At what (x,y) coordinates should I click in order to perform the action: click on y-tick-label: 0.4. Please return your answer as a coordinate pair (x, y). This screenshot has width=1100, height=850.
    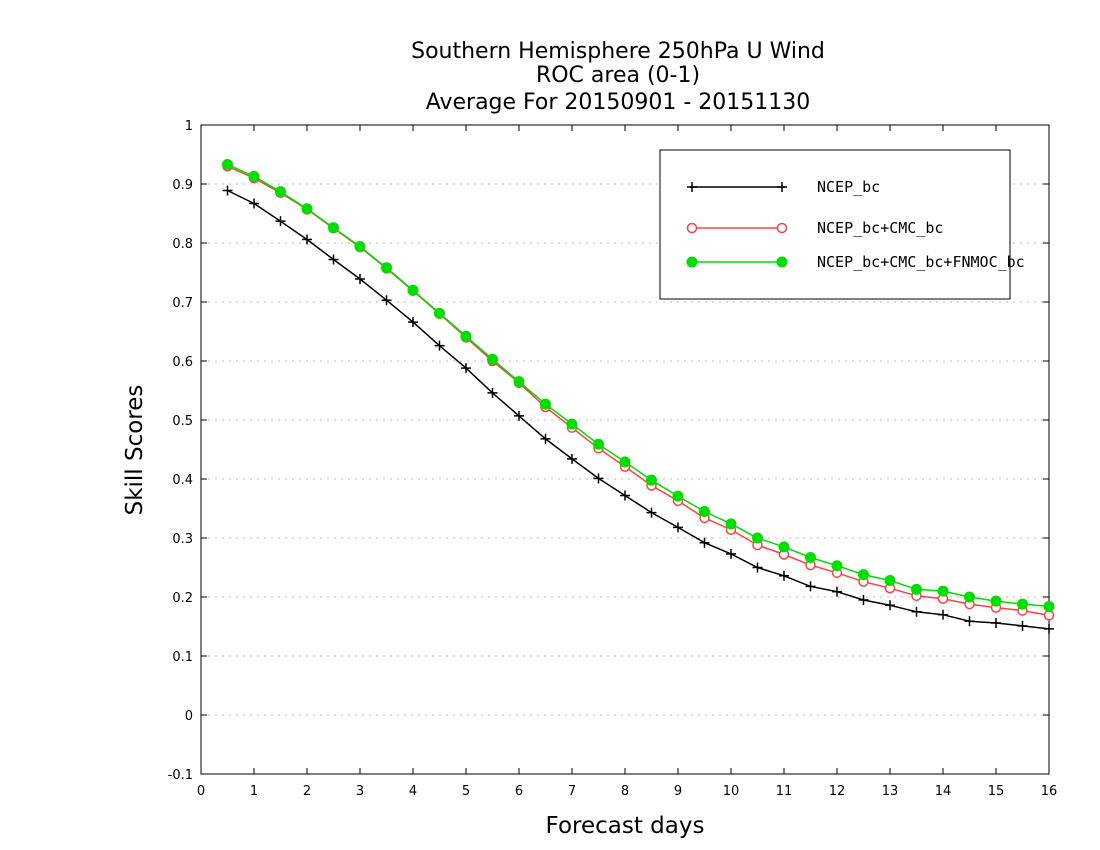
    Looking at the image, I should click on (182, 480).